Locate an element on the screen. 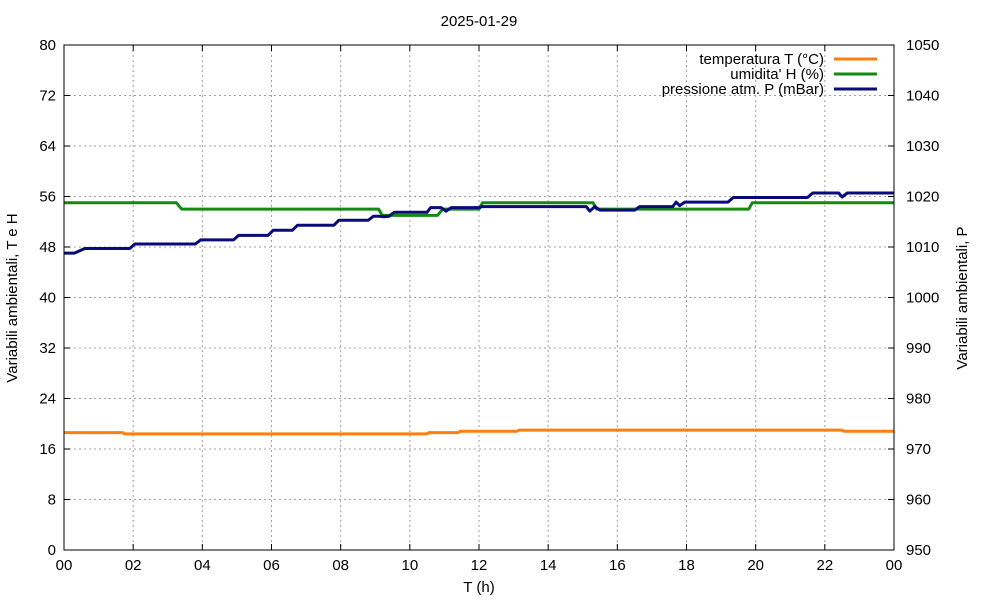  y2-tick-label: 960 is located at coordinates (918, 500).